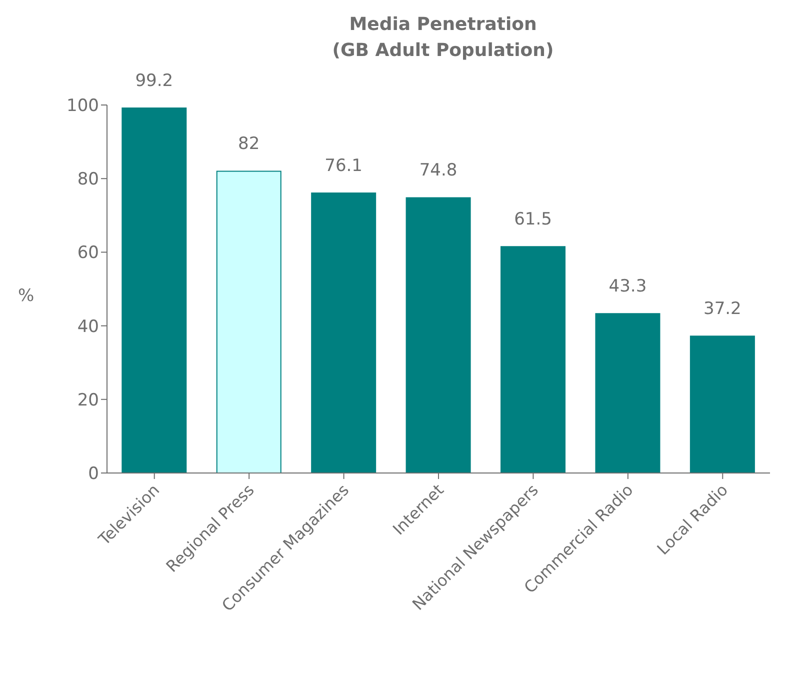 This screenshot has width=786, height=680. Describe the element at coordinates (26, 296) in the screenshot. I see `y-axis-title: %` at that location.